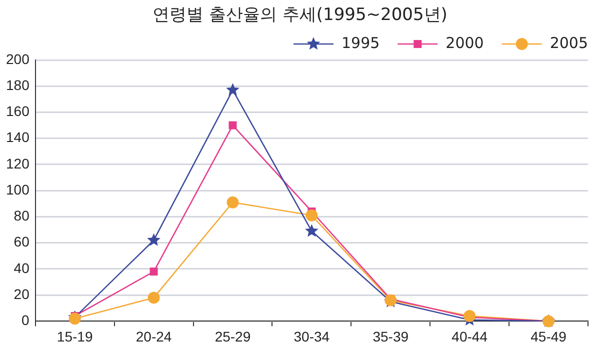  I want to click on x-tick-label: 35-39, so click(390, 336).